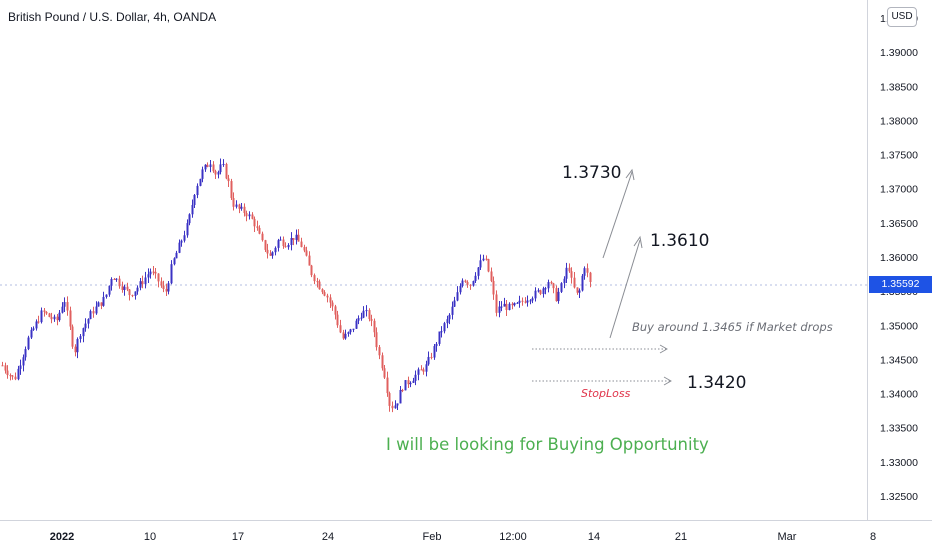  What do you see at coordinates (547, 444) in the screenshot?
I see `headline-annotation: I will be looking for Buying Opportunity` at bounding box center [547, 444].